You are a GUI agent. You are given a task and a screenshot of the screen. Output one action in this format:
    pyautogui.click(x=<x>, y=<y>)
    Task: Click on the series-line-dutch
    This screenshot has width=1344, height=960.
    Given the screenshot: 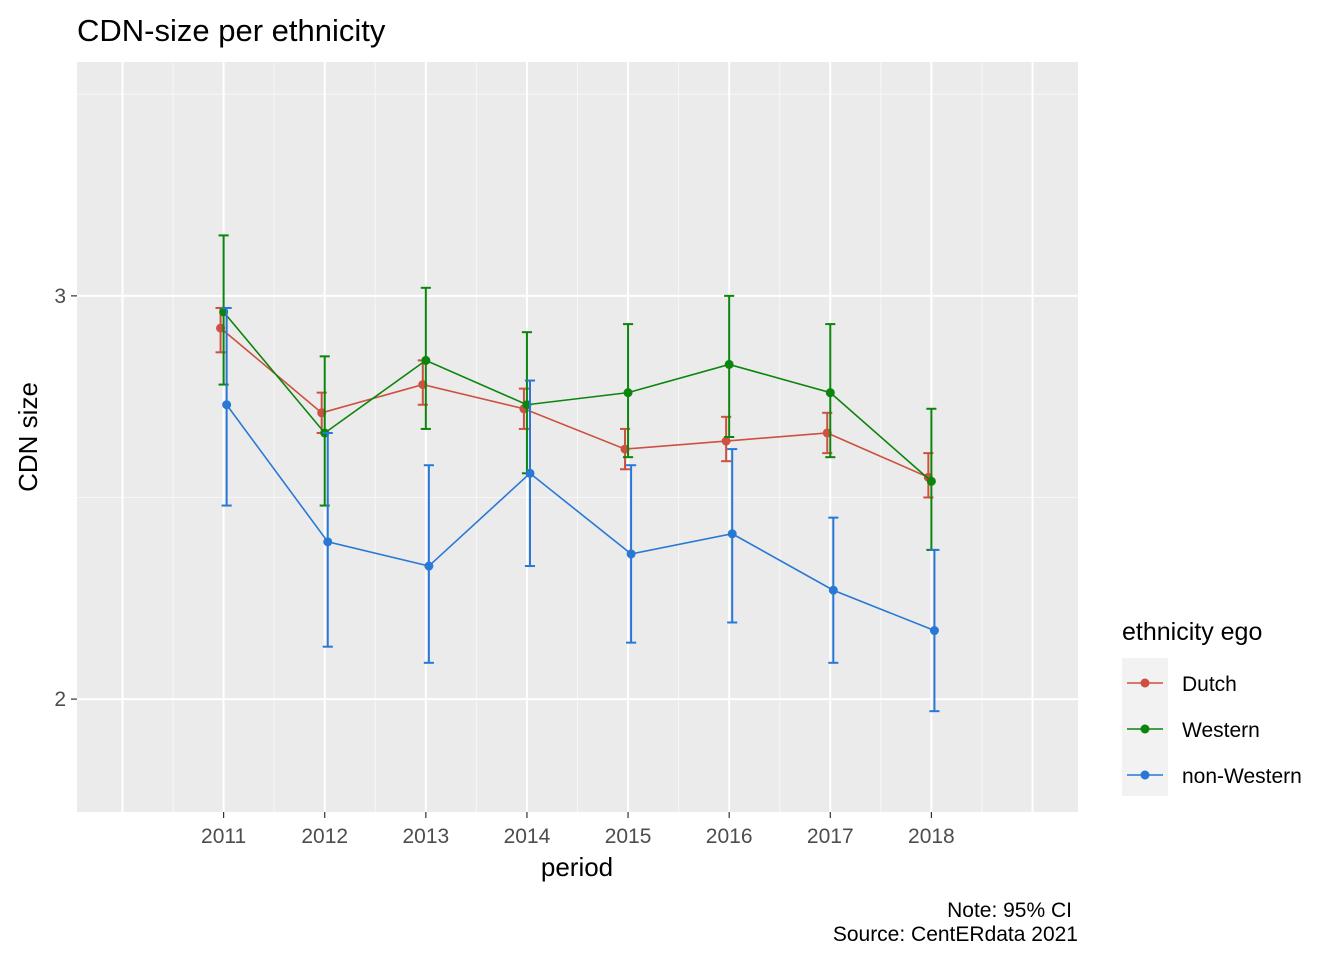 What is the action you would take?
    pyautogui.click(x=574, y=403)
    